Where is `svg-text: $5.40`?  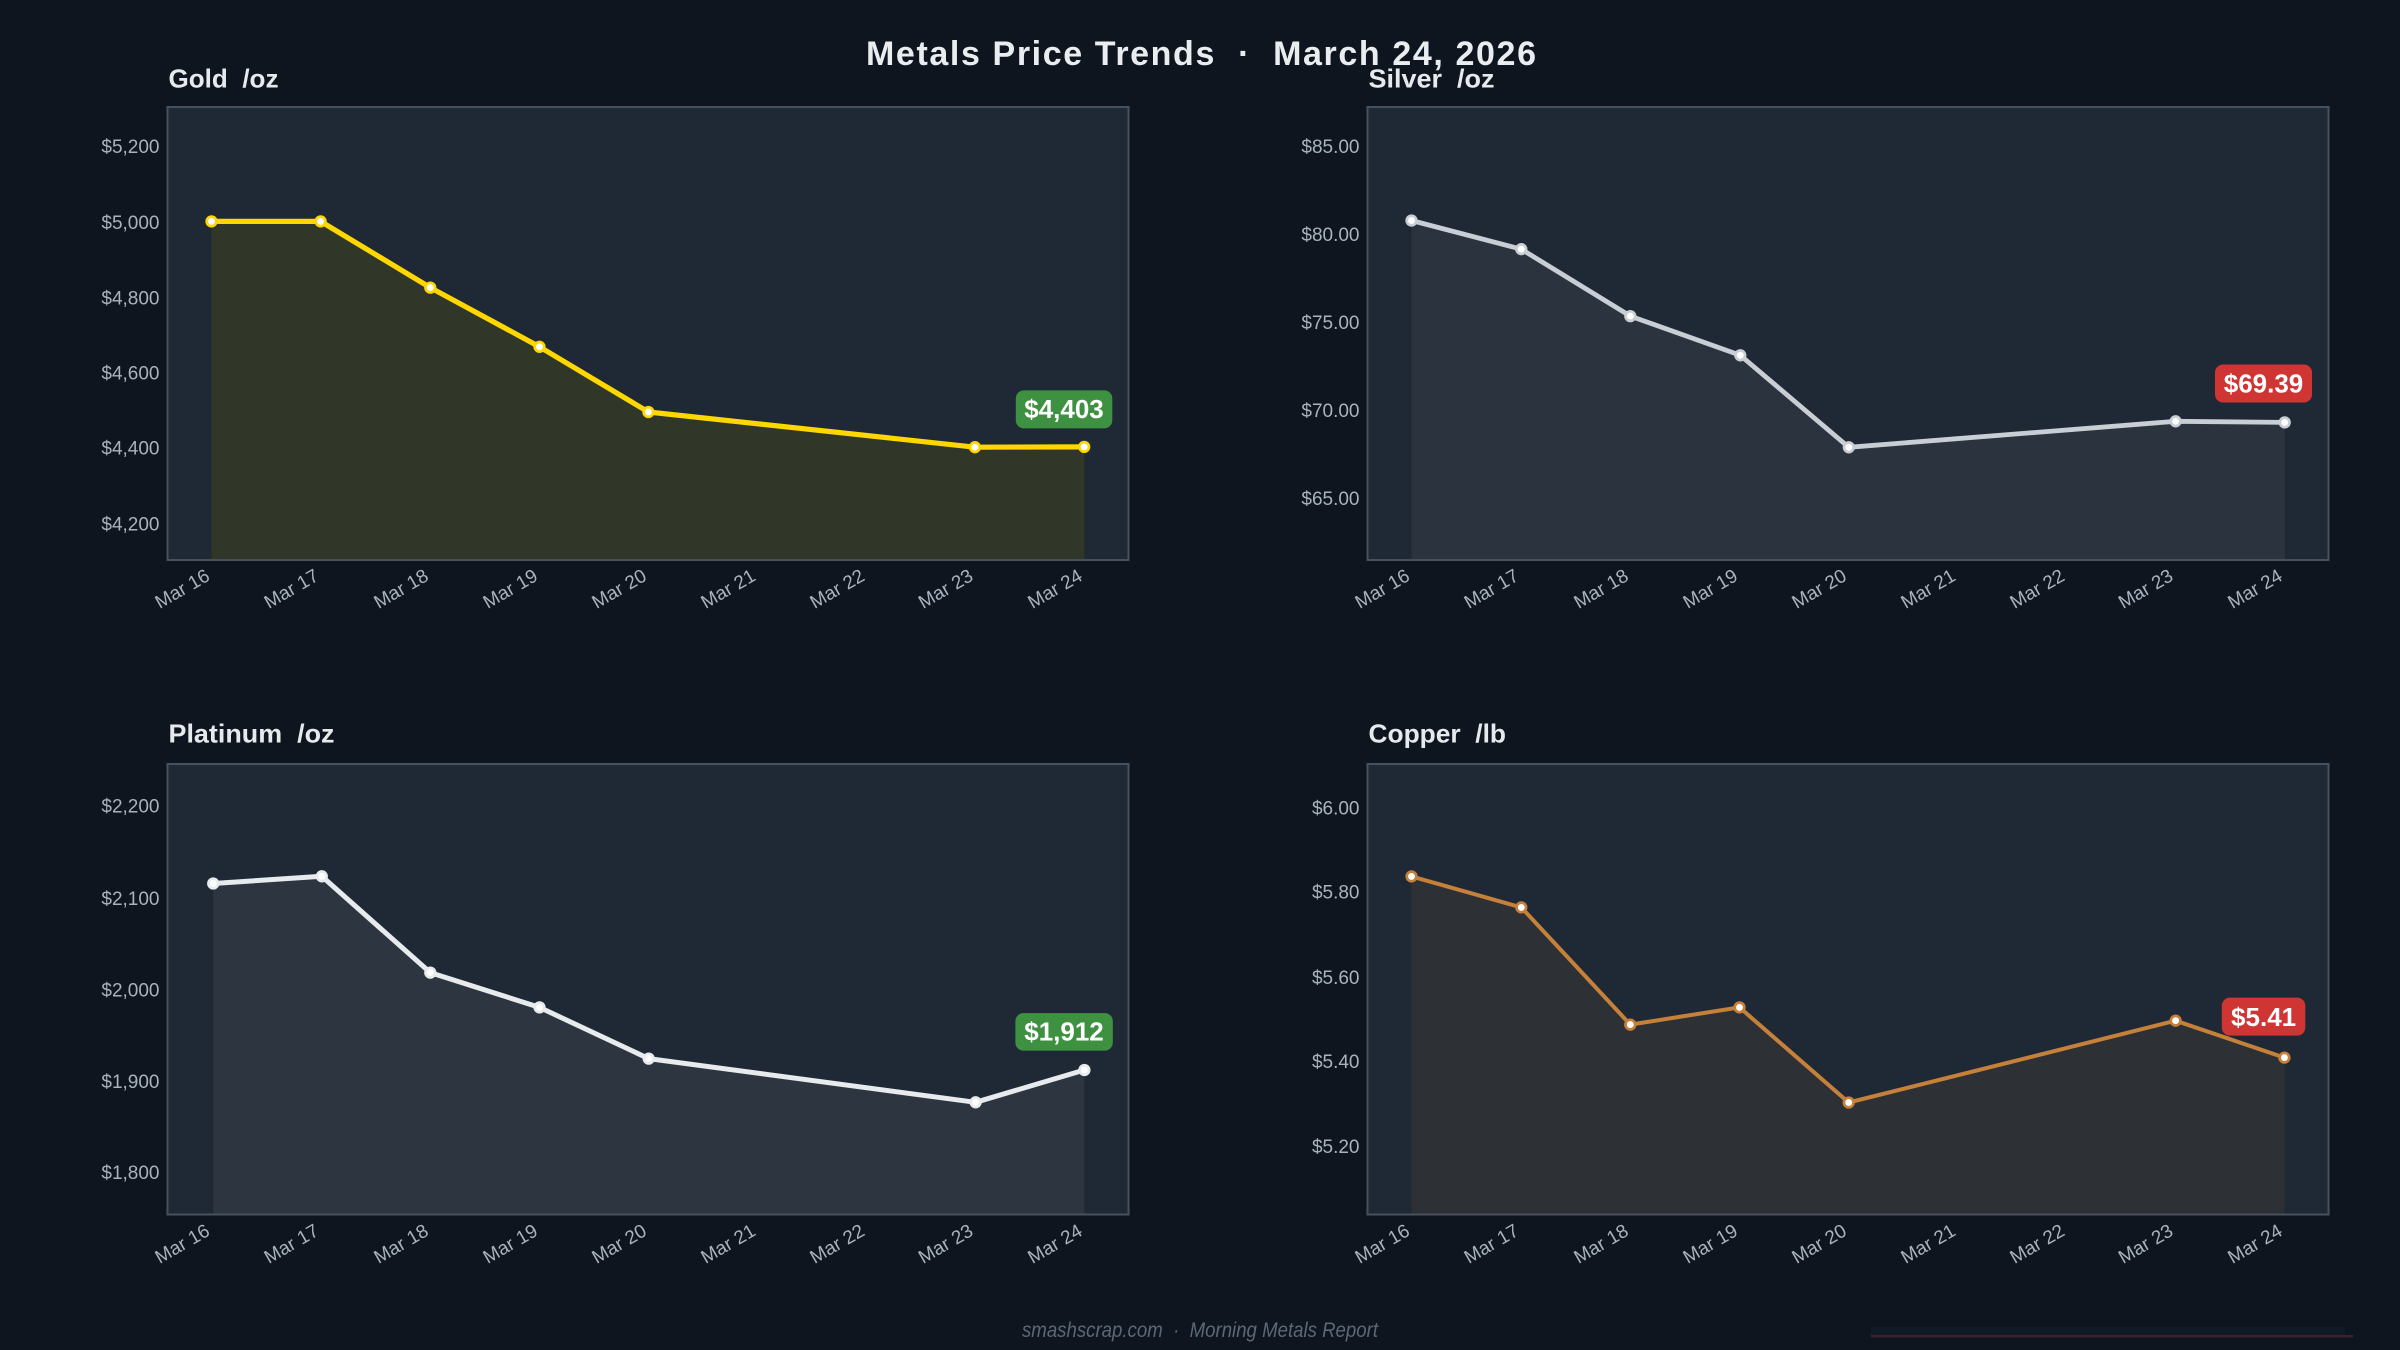 svg-text: $5.40 is located at coordinates (1336, 1062).